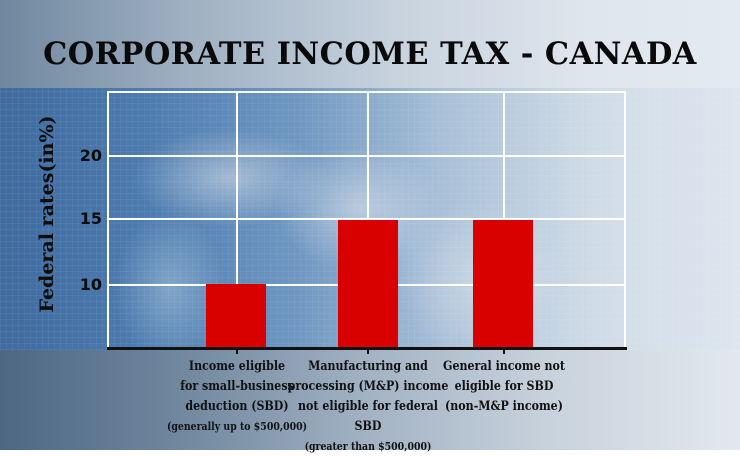  Describe the element at coordinates (90, 218) in the screenshot. I see `y-tick-15: 15` at that location.